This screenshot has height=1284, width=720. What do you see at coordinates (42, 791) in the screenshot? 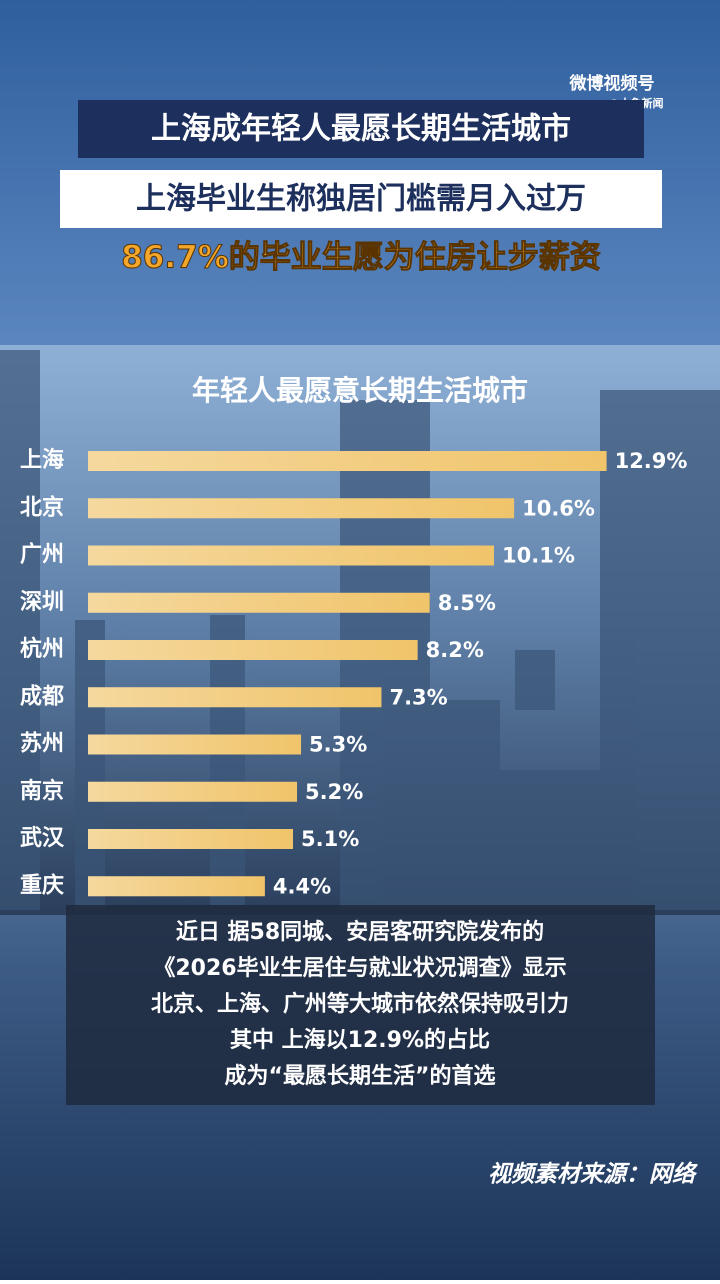
I see `category-label: 南京` at bounding box center [42, 791].